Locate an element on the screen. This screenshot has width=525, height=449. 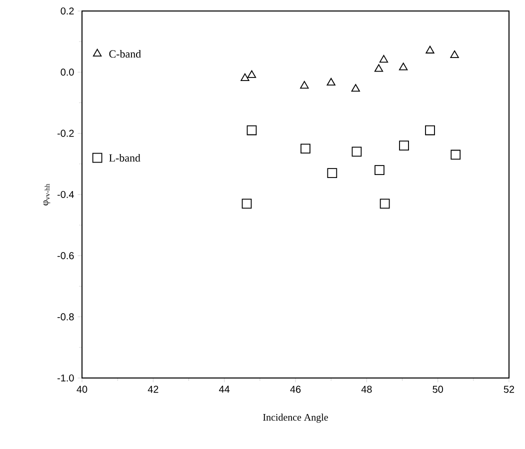
x-tick-label: 44 is located at coordinates (224, 389).